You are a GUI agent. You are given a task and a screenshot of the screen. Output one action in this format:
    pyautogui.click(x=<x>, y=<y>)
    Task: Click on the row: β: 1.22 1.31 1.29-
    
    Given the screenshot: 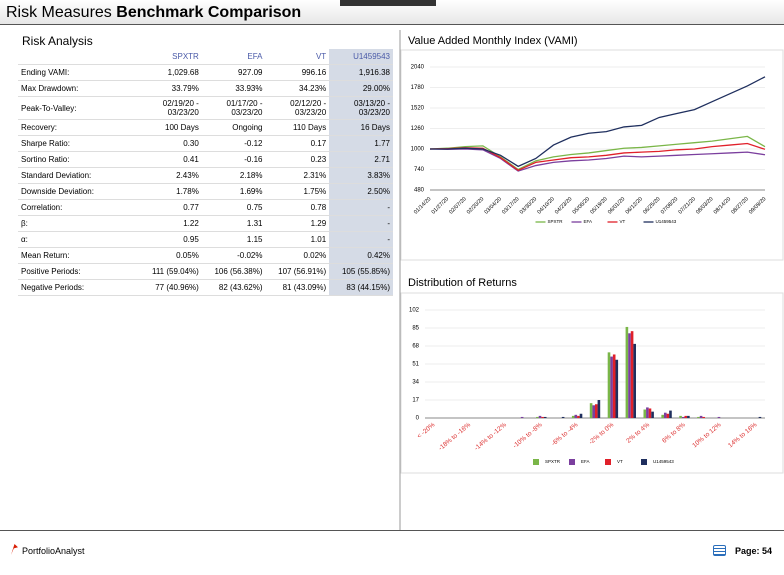 What is the action you would take?
    pyautogui.click(x=205, y=223)
    